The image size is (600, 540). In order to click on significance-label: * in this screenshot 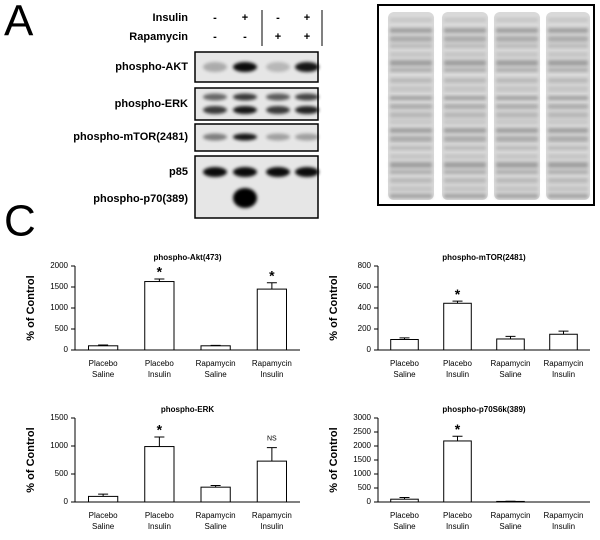, I will do `click(160, 272)`.